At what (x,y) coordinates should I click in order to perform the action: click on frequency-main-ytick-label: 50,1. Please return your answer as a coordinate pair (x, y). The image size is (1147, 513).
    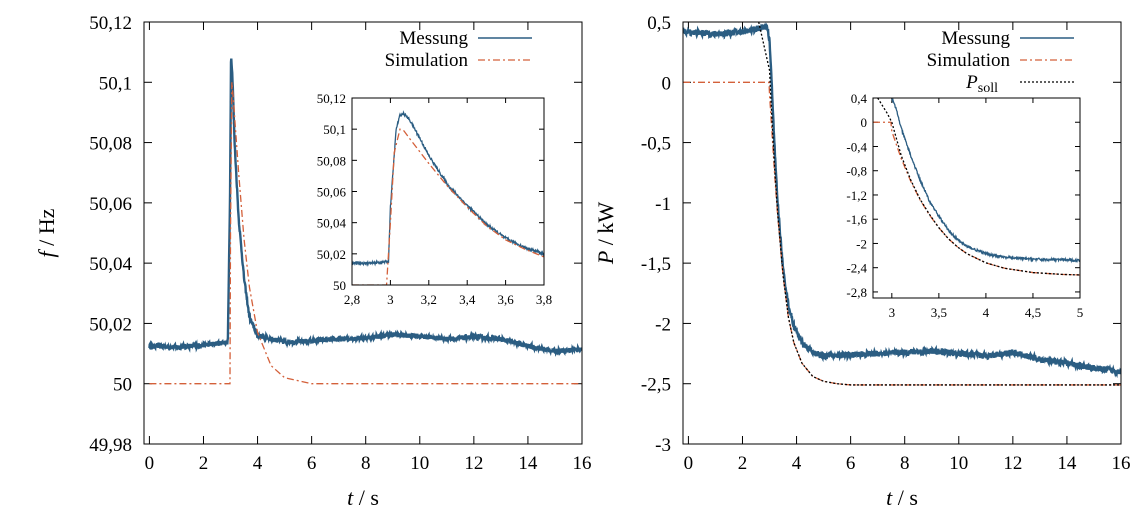
    Looking at the image, I should click on (115, 83).